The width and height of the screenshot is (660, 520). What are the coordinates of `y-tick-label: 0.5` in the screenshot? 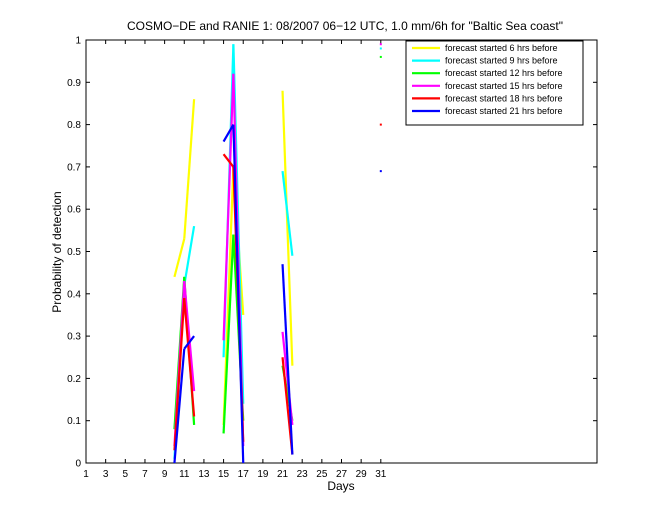 It's located at (74, 252).